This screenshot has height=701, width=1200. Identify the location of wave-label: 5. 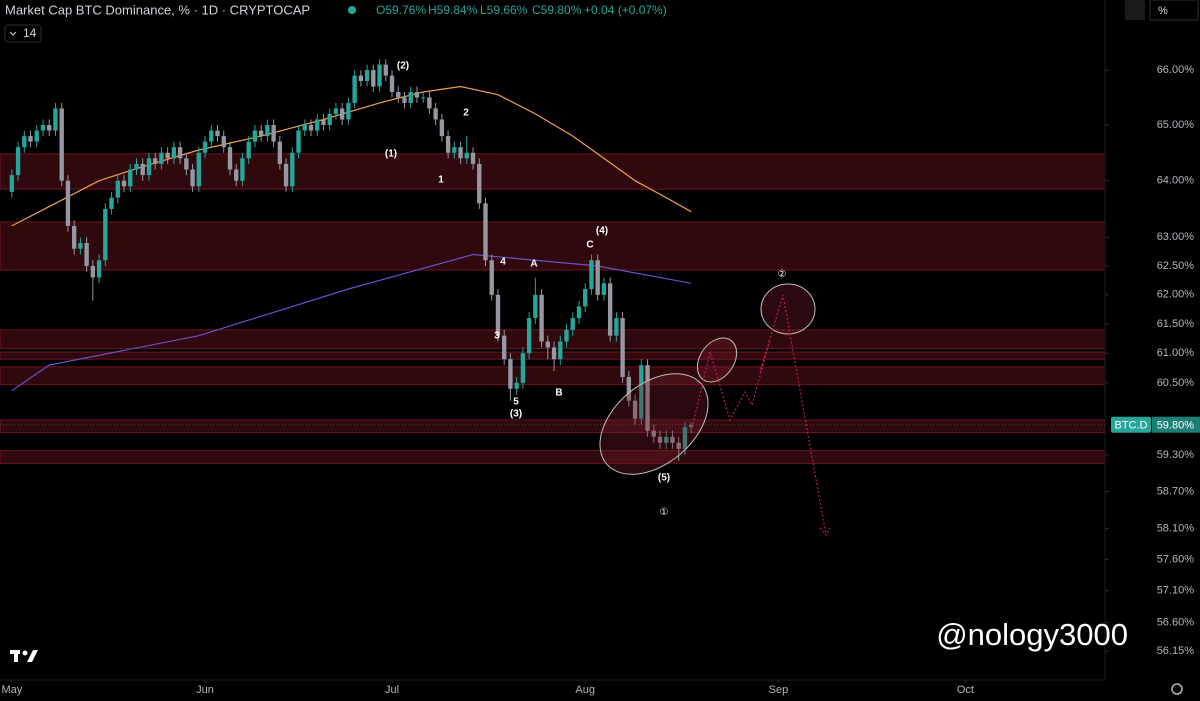
(516, 402).